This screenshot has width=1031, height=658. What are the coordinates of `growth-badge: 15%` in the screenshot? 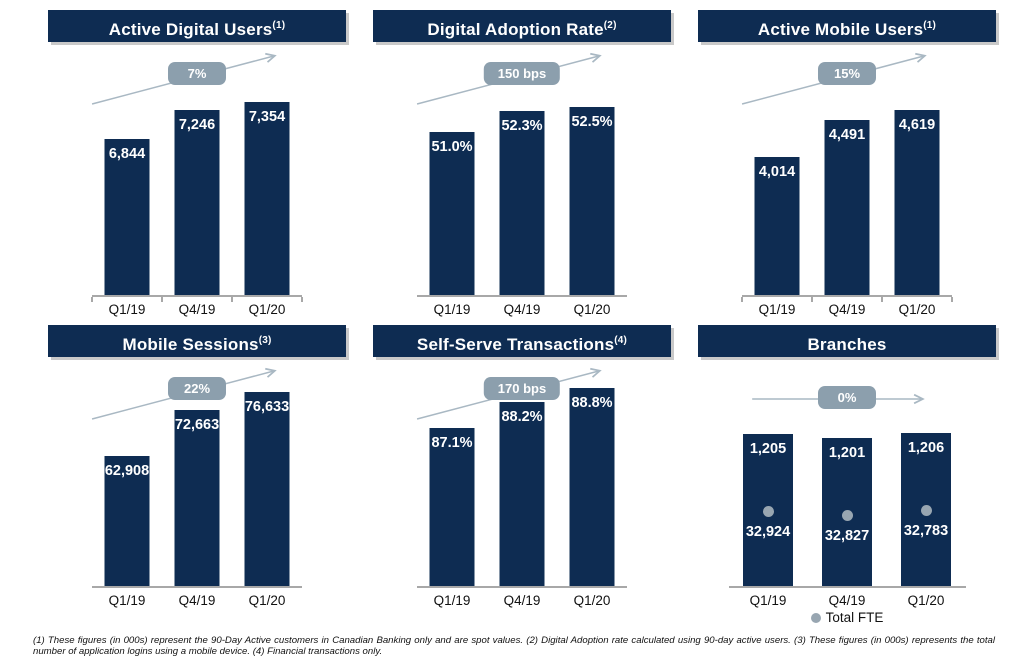 It's located at (847, 73).